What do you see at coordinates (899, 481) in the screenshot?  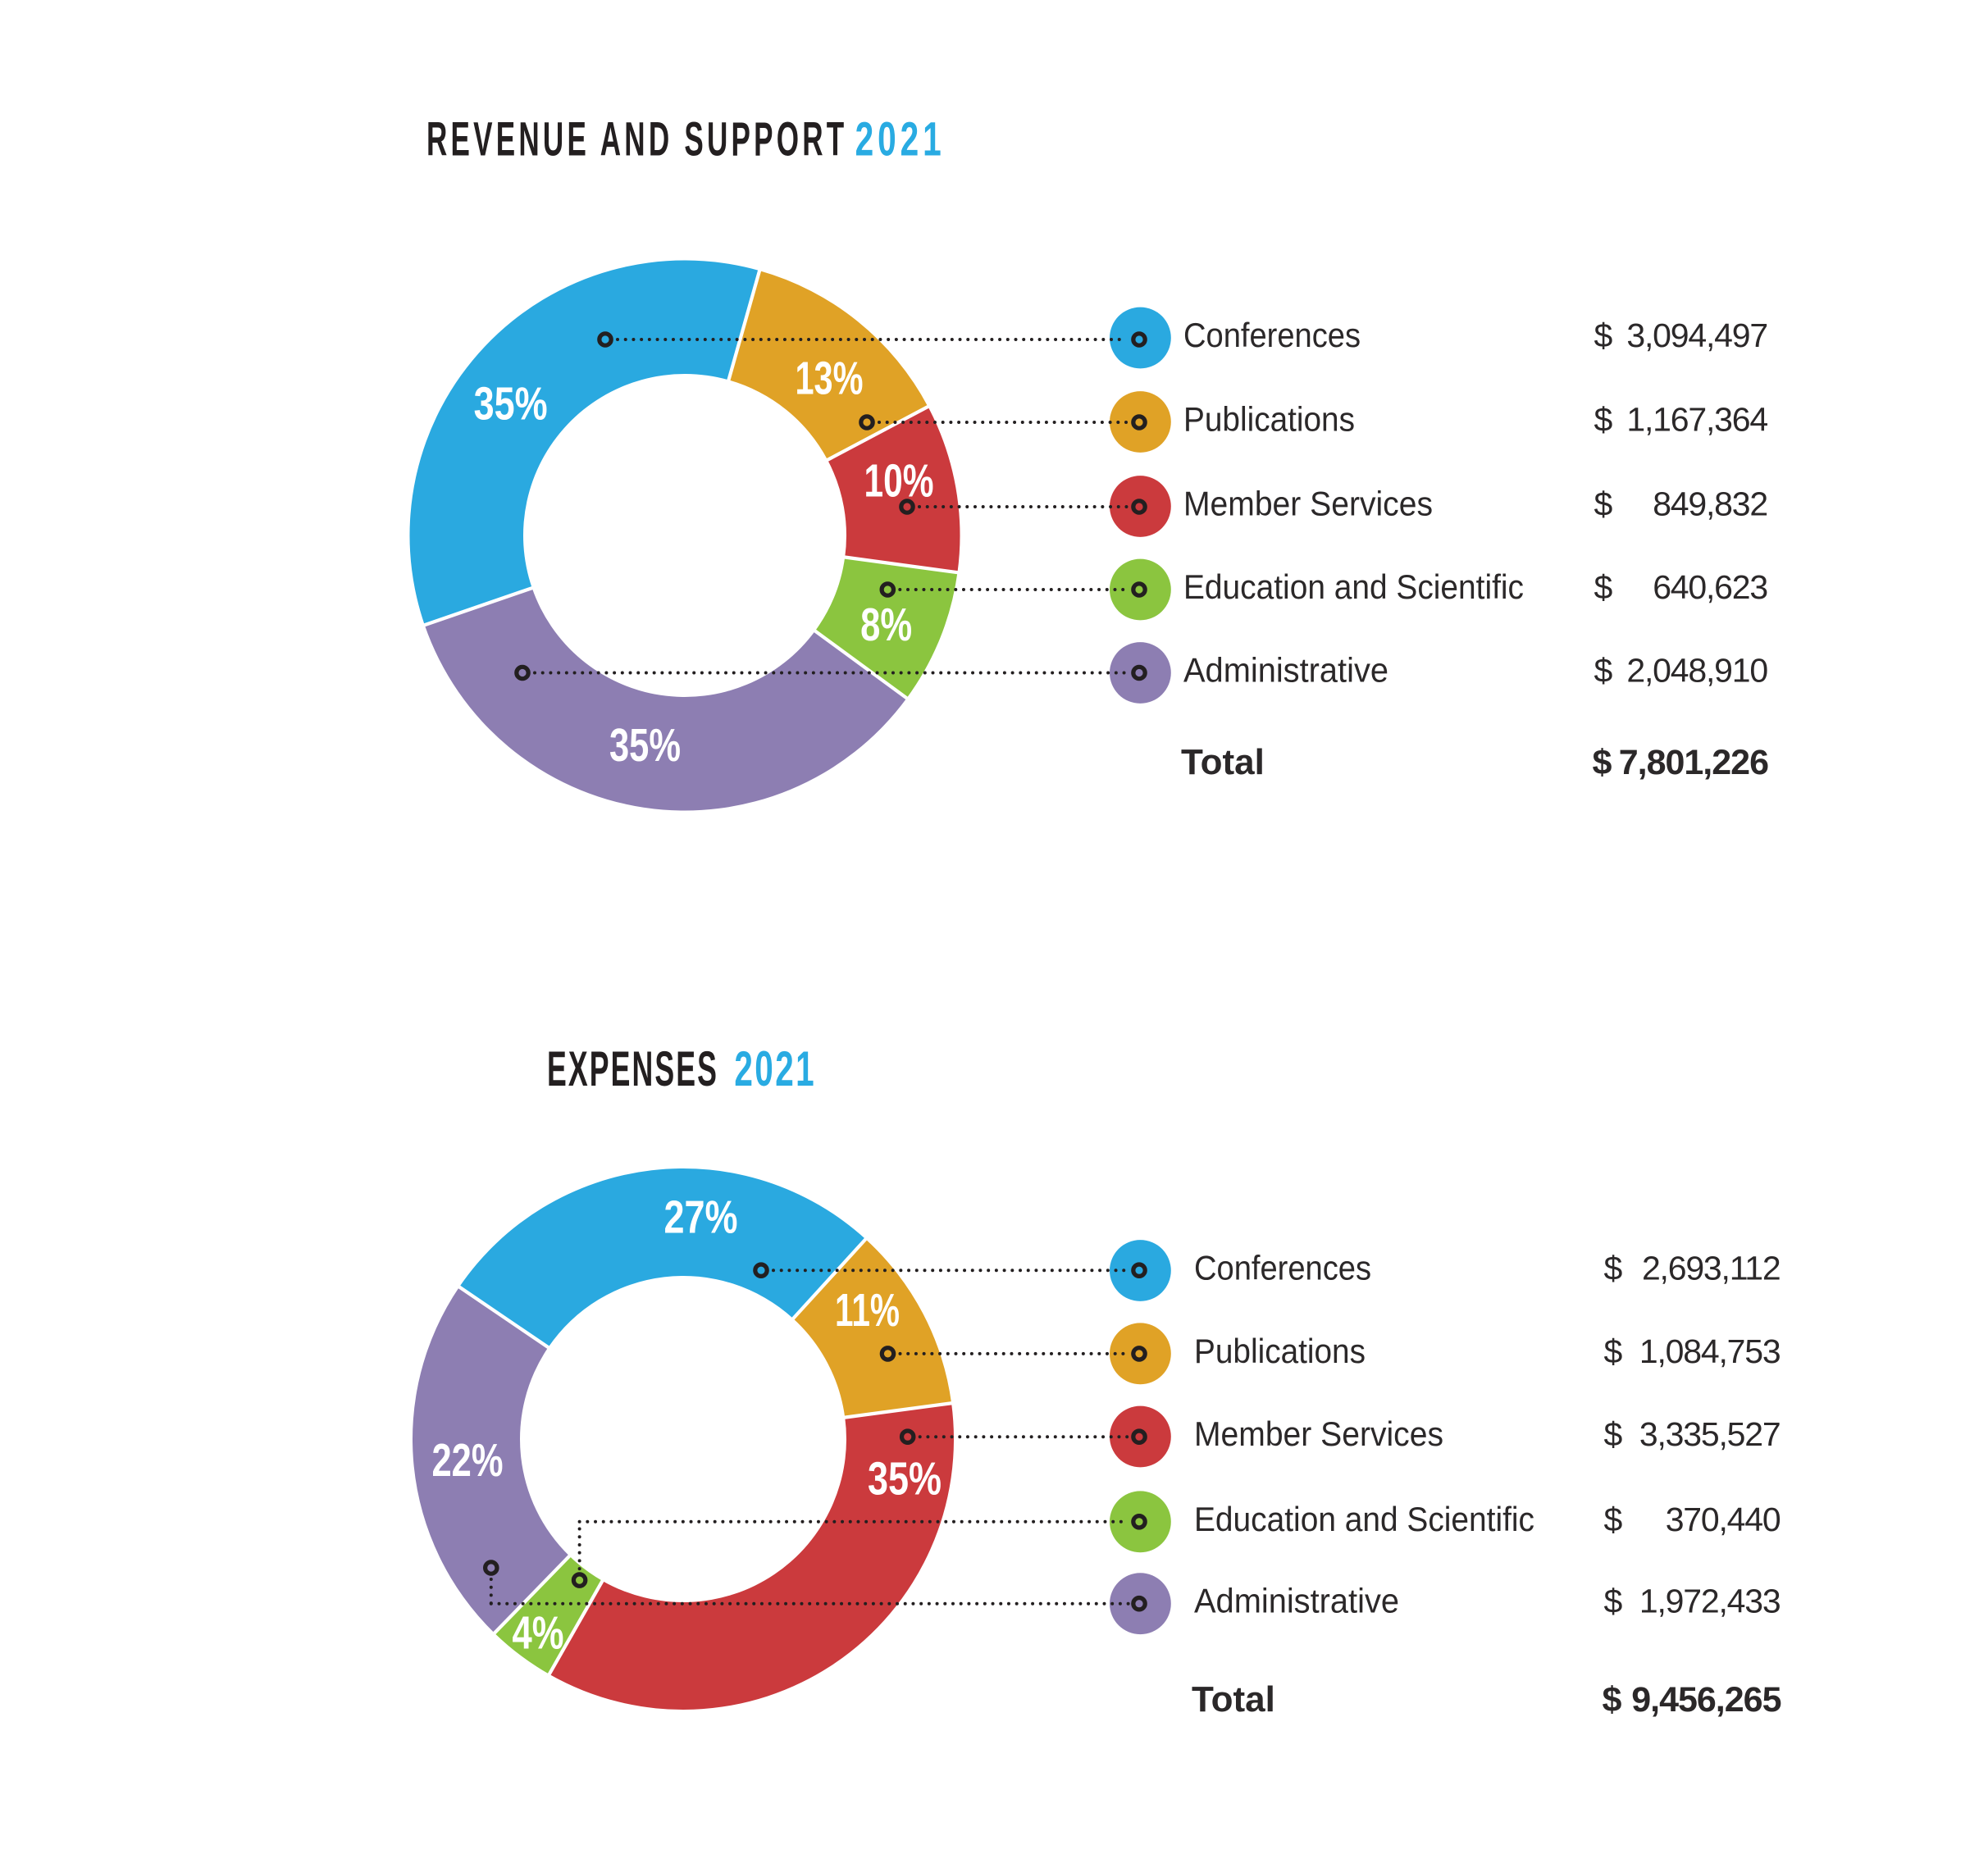 I see `svg-text: 10%` at bounding box center [899, 481].